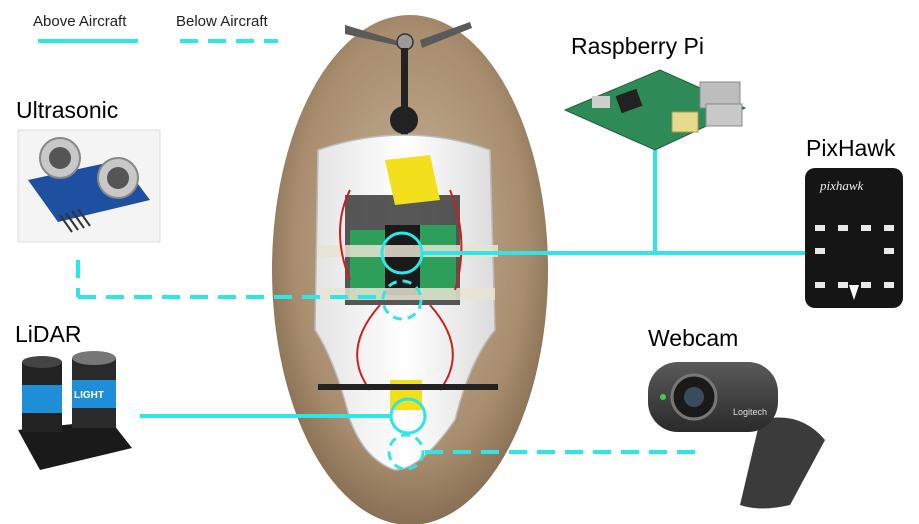 This screenshot has height=524, width=919. Describe the element at coordinates (89, 395) in the screenshot. I see `lidar-brand-text: LIGHT` at that location.